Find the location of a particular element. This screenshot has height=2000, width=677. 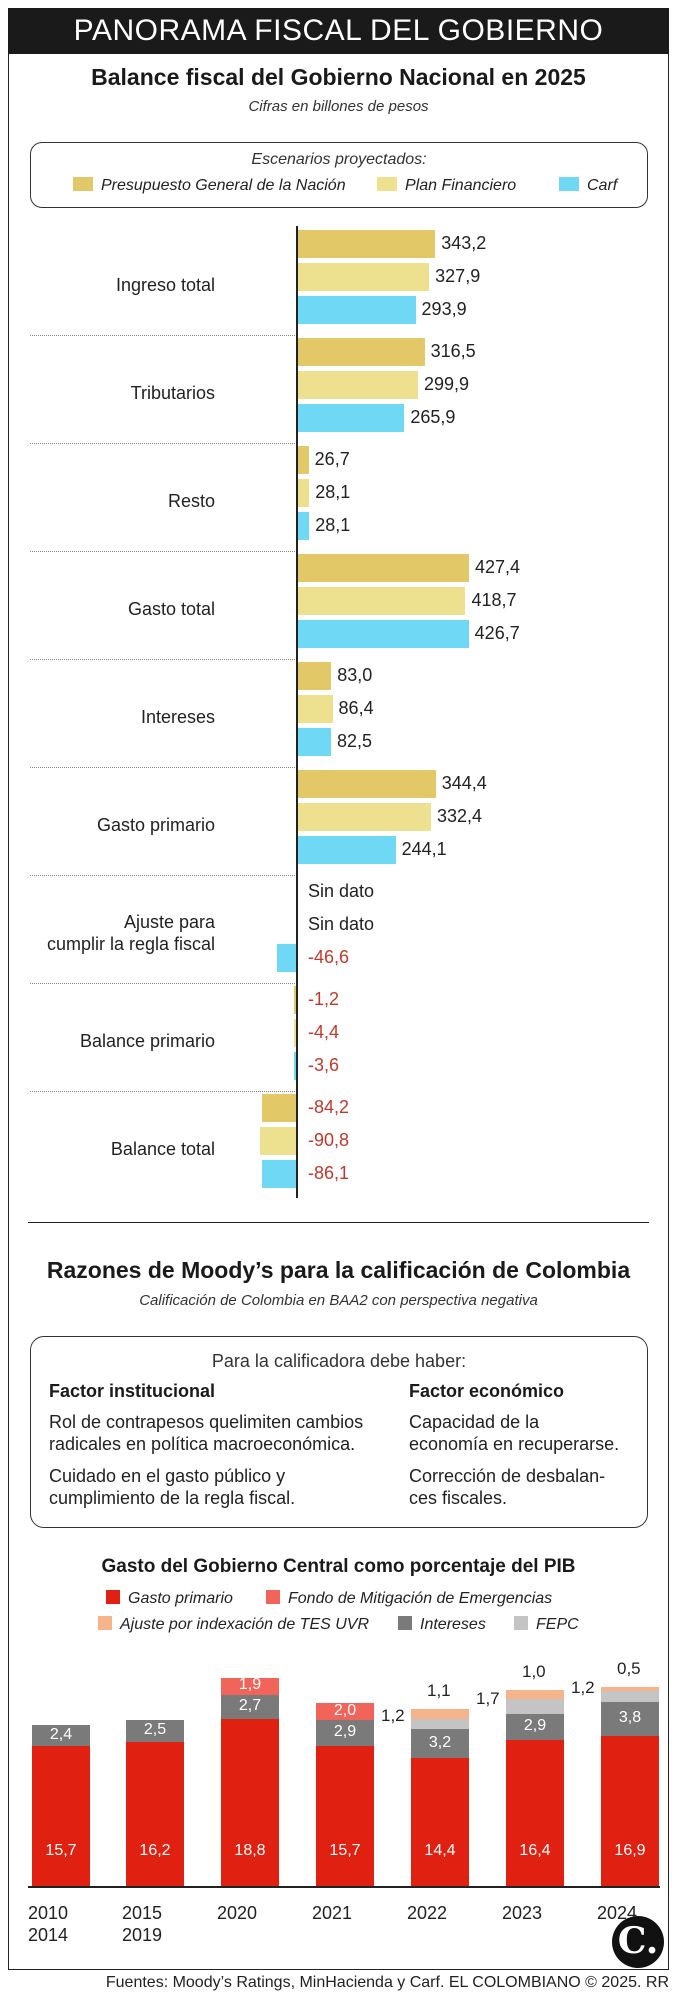

segment-value-label: 1,7 is located at coordinates (488, 1698).